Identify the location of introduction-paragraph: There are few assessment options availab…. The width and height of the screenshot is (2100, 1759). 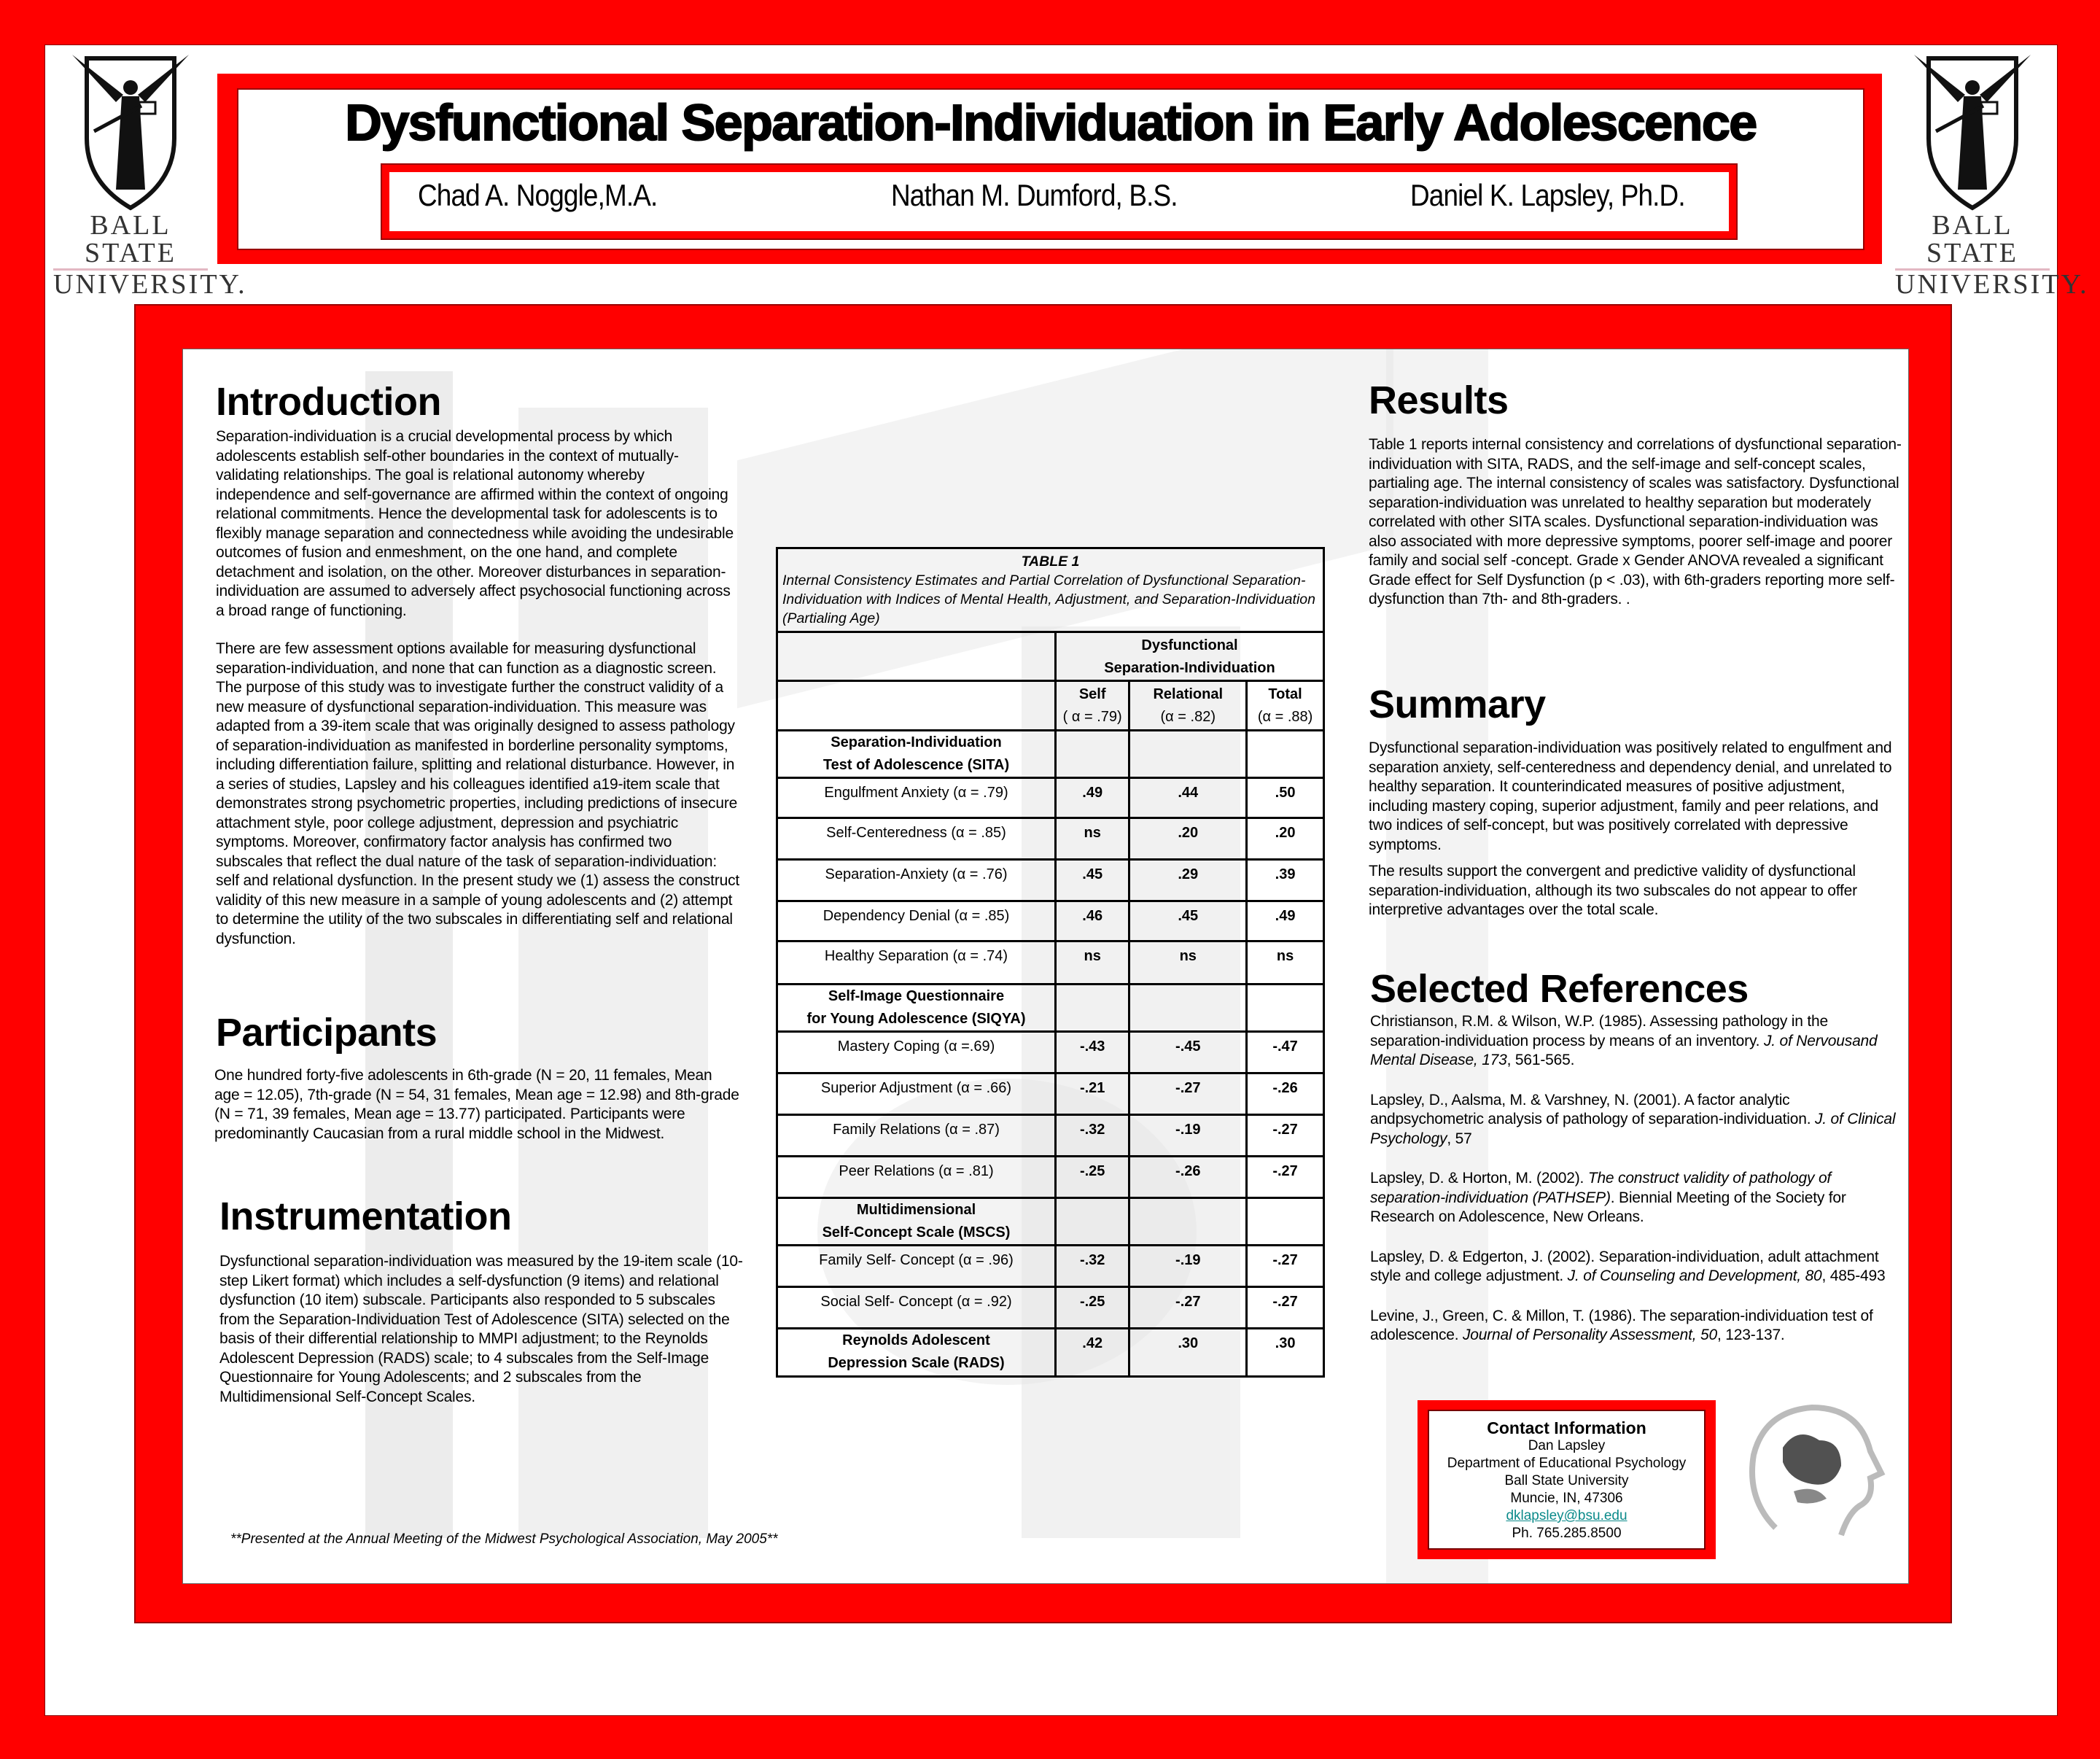
(478, 793).